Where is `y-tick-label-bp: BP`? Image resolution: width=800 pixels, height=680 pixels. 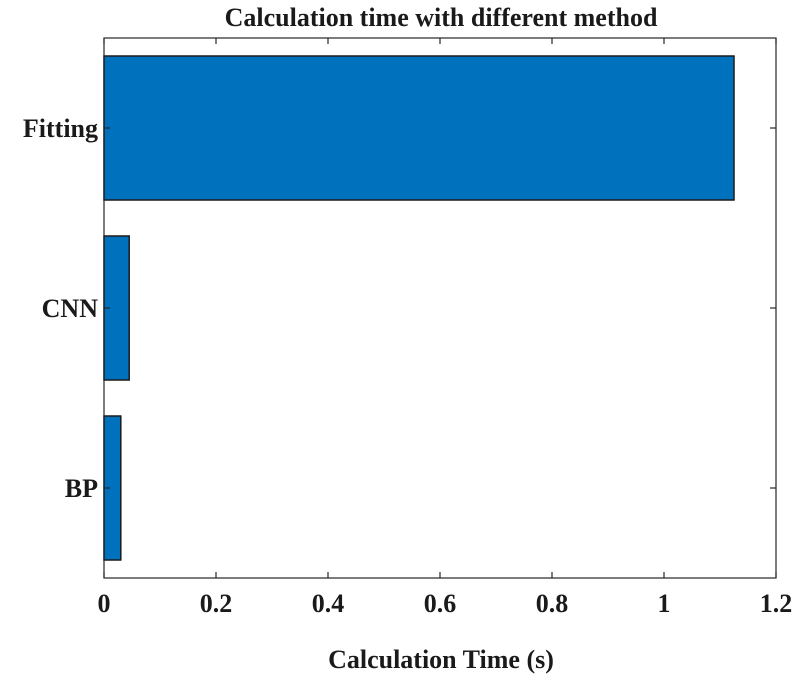
y-tick-label-bp: BP is located at coordinates (81, 488).